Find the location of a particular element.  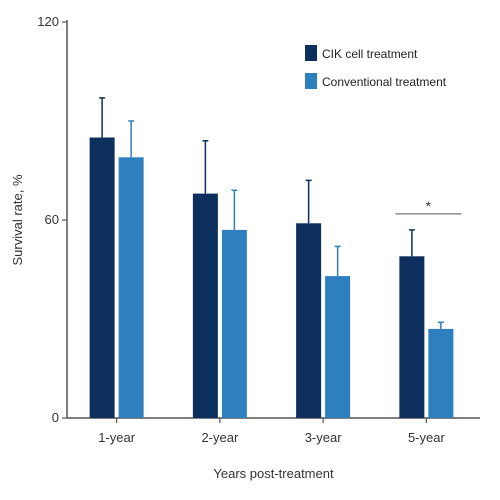

x-tick-label: 2-year is located at coordinates (220, 437).